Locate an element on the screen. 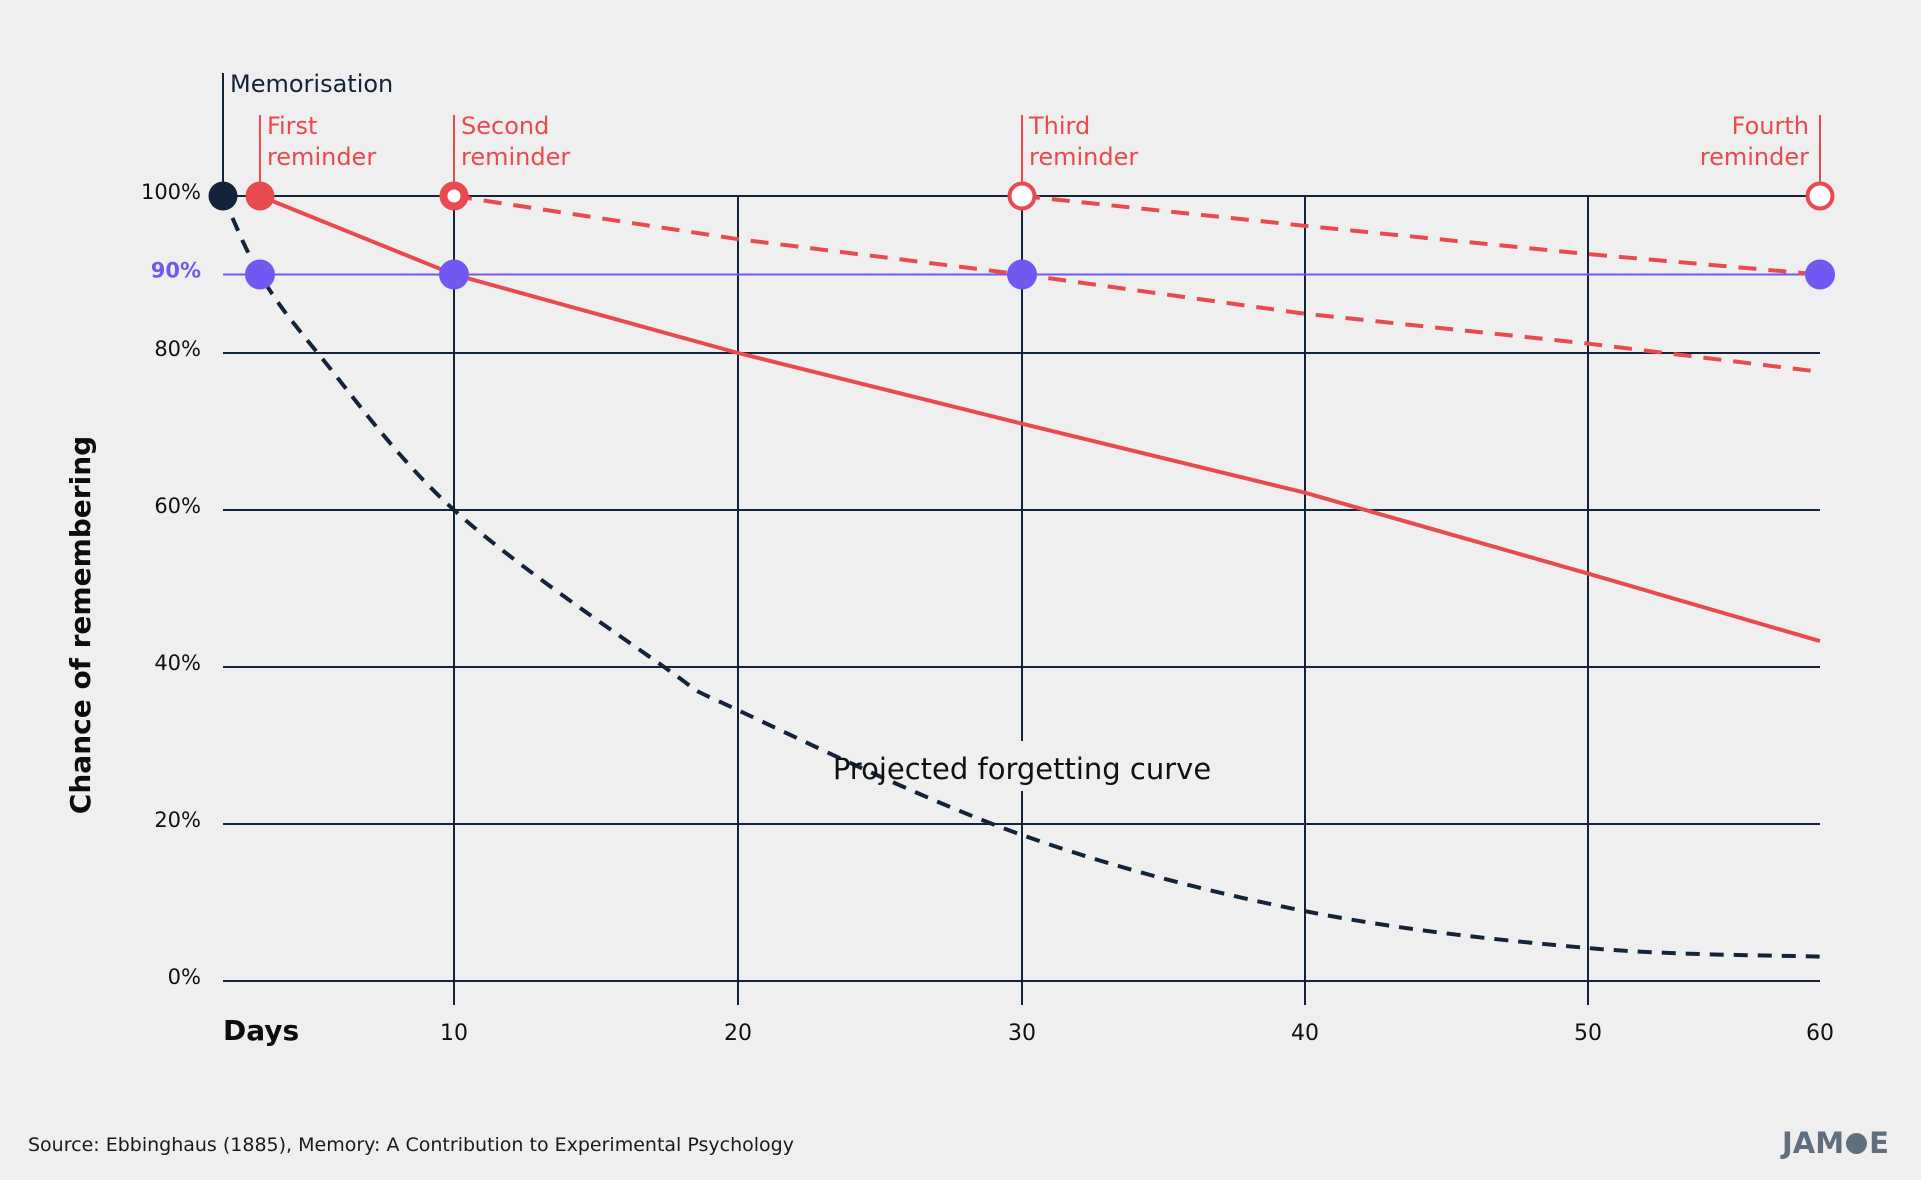 The image size is (1921, 1180). event-label-3-line2: reminder is located at coordinates (1083, 157).